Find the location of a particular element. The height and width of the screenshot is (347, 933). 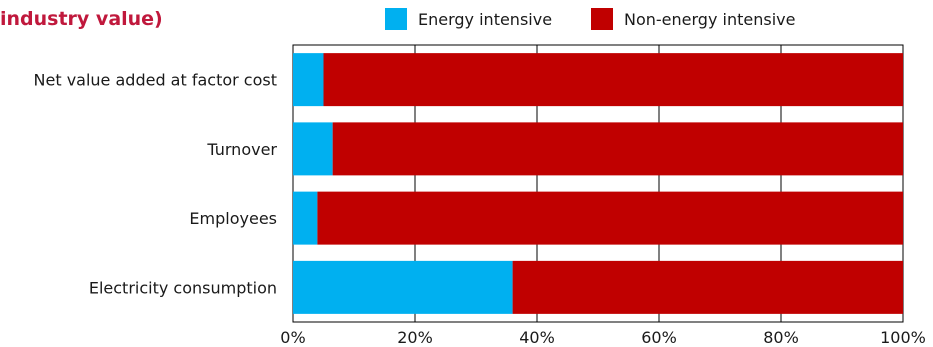

x-tick-label-100: 100% is located at coordinates (903, 337).